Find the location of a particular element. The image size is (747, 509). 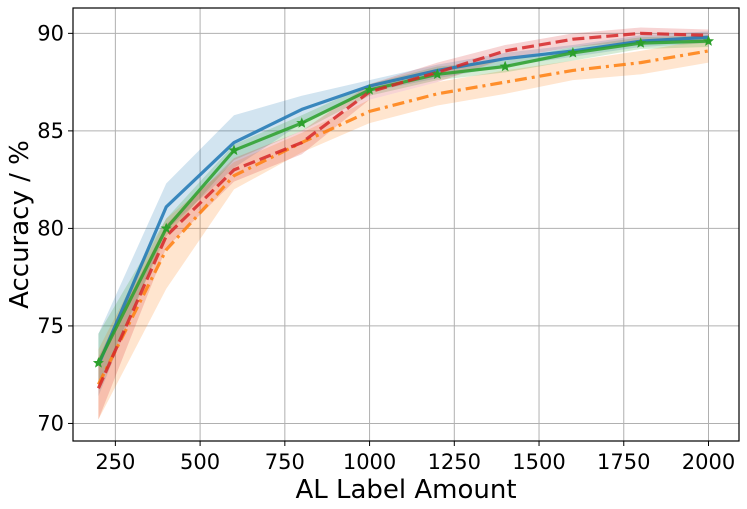

x-axis-label: AL Label Amount is located at coordinates (405, 490).